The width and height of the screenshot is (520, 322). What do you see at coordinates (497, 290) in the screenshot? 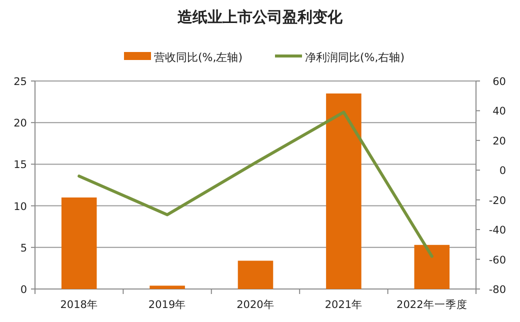
I see `y2-tick-label: -80` at bounding box center [497, 290].